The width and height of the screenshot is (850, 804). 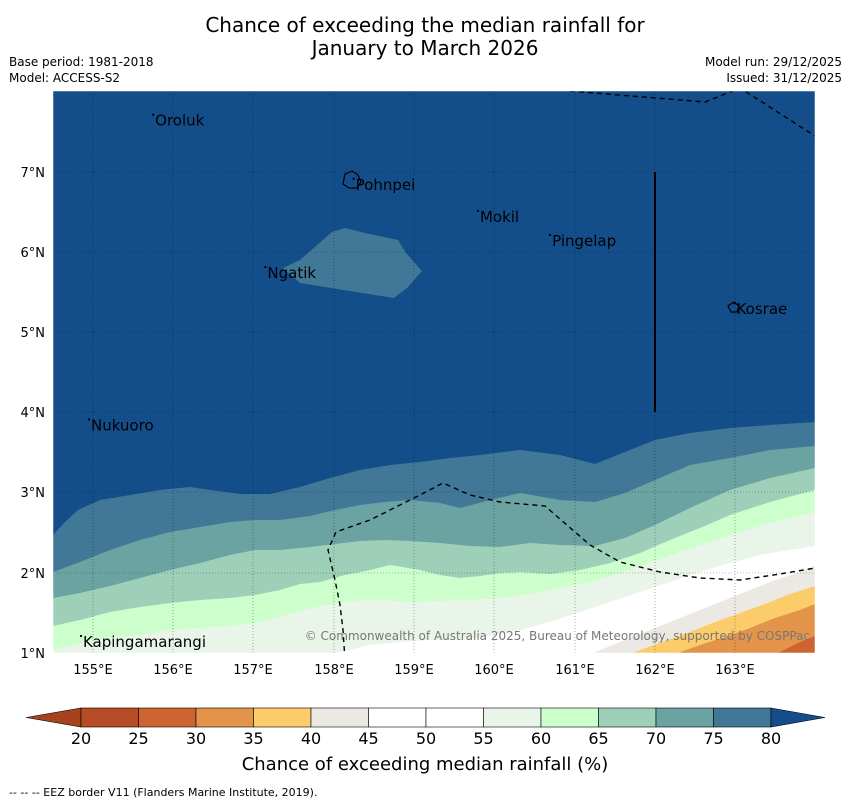 I want to click on place-label: Ngatik, so click(x=291, y=273).